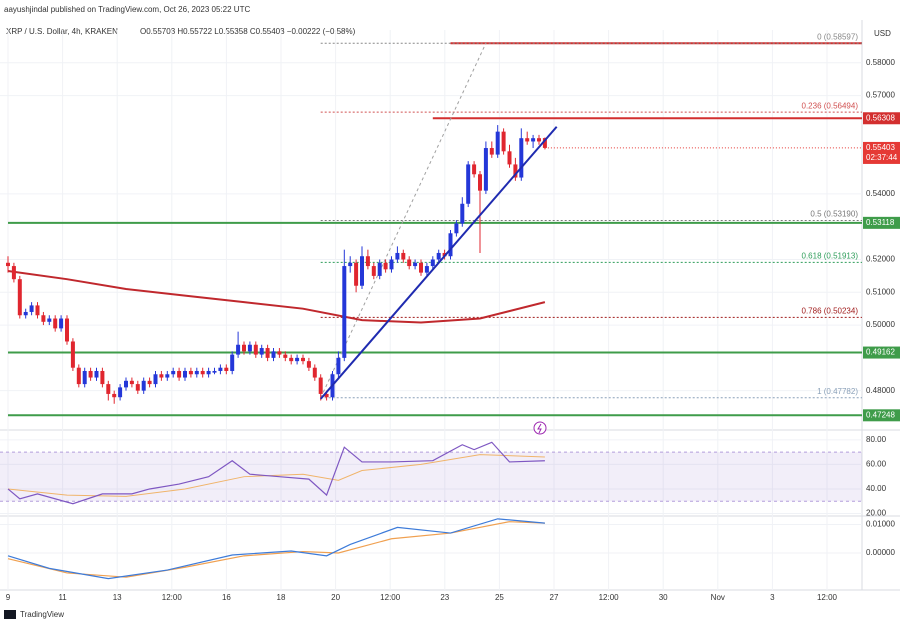 The image size is (900, 635). What do you see at coordinates (276, 296) in the screenshot?
I see `moving-average` at bounding box center [276, 296].